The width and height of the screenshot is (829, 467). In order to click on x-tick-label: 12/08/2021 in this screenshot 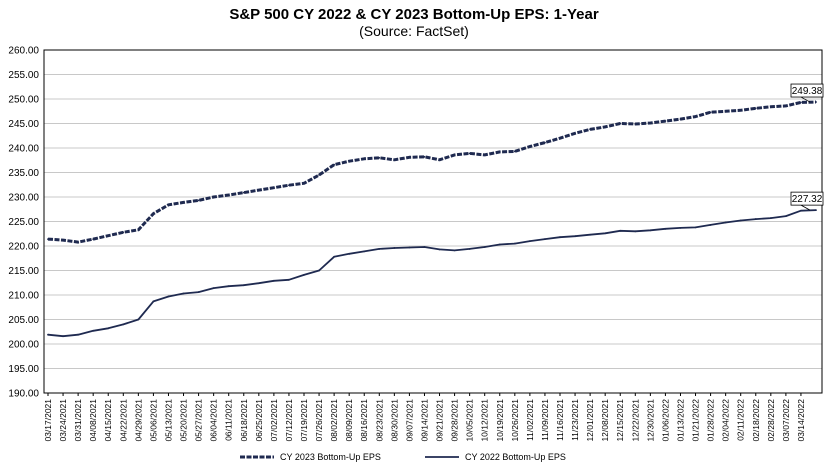, I will do `click(605, 420)`.